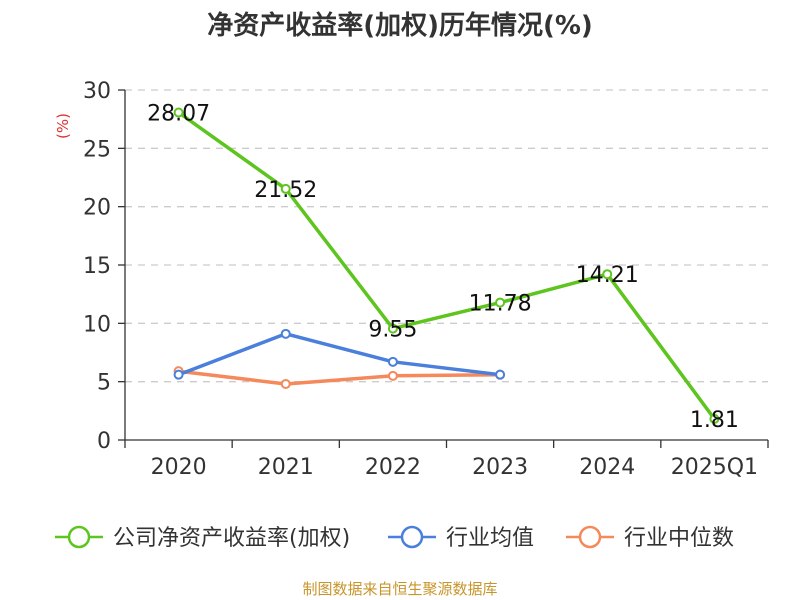 Image resolution: width=800 pixels, height=600 pixels. Describe the element at coordinates (104, 441) in the screenshot. I see `y-tick-label: 0` at that location.